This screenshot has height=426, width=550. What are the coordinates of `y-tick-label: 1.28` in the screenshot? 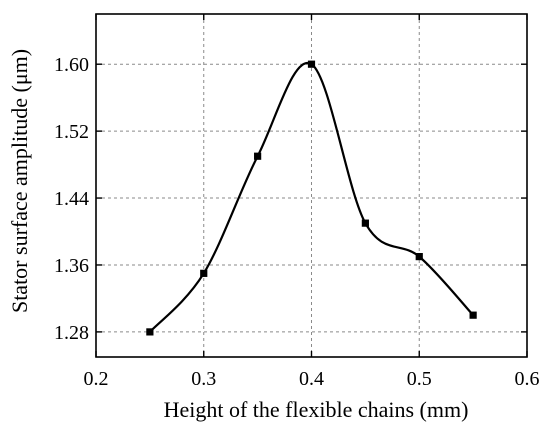 It's located at (71, 333).